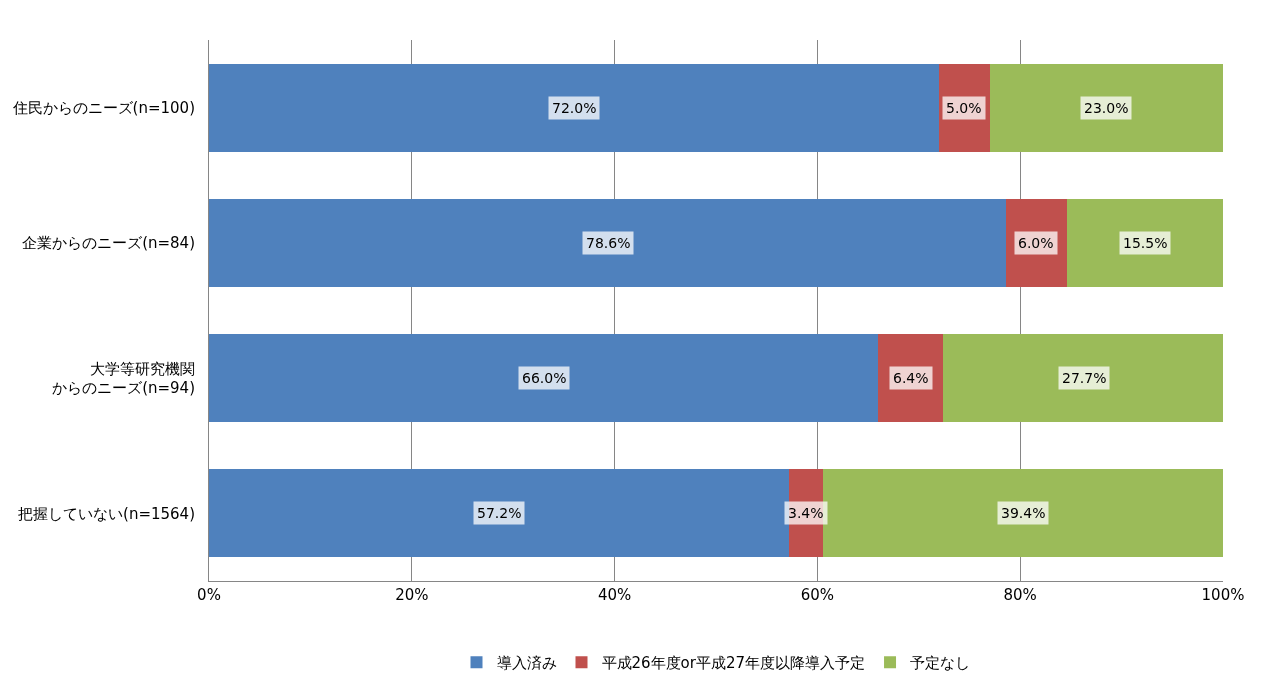 The height and width of the screenshot is (691, 1263). I want to click on data-label: 5.0%, so click(964, 108).